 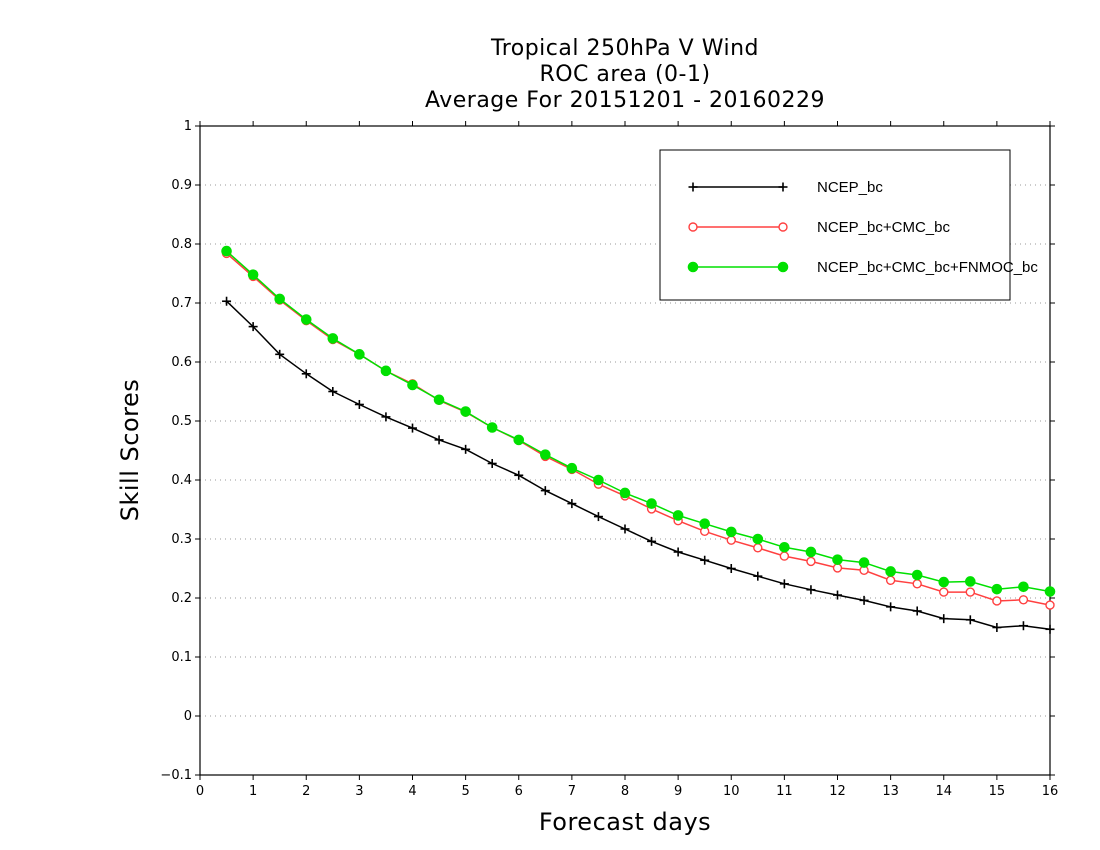 What do you see at coordinates (181, 657) in the screenshot?
I see `y-tick-label: 0.1` at bounding box center [181, 657].